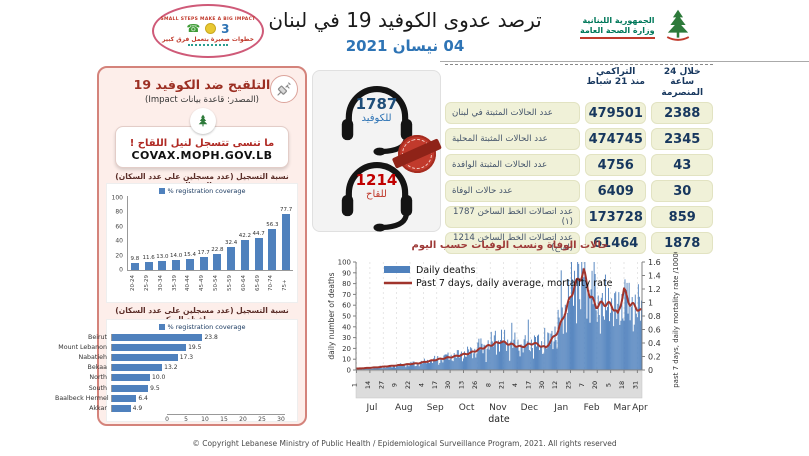 This screenshot has height=456, width=809. I want to click on svg-text: 25, so click(569, 385).